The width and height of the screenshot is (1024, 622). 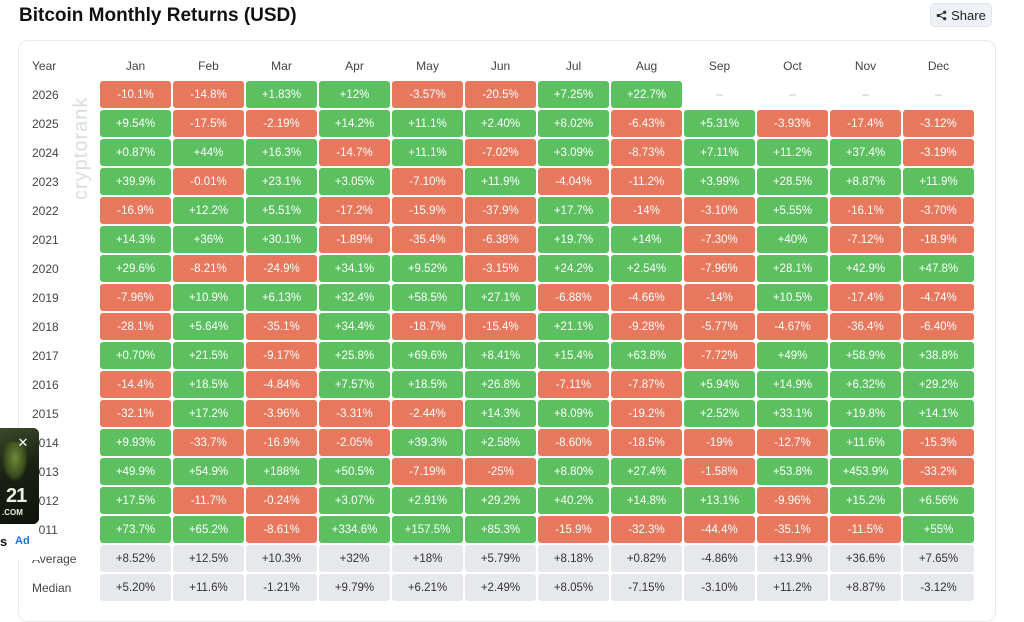 I want to click on return-cell-2022-jan: -16.9%, so click(x=135, y=210).